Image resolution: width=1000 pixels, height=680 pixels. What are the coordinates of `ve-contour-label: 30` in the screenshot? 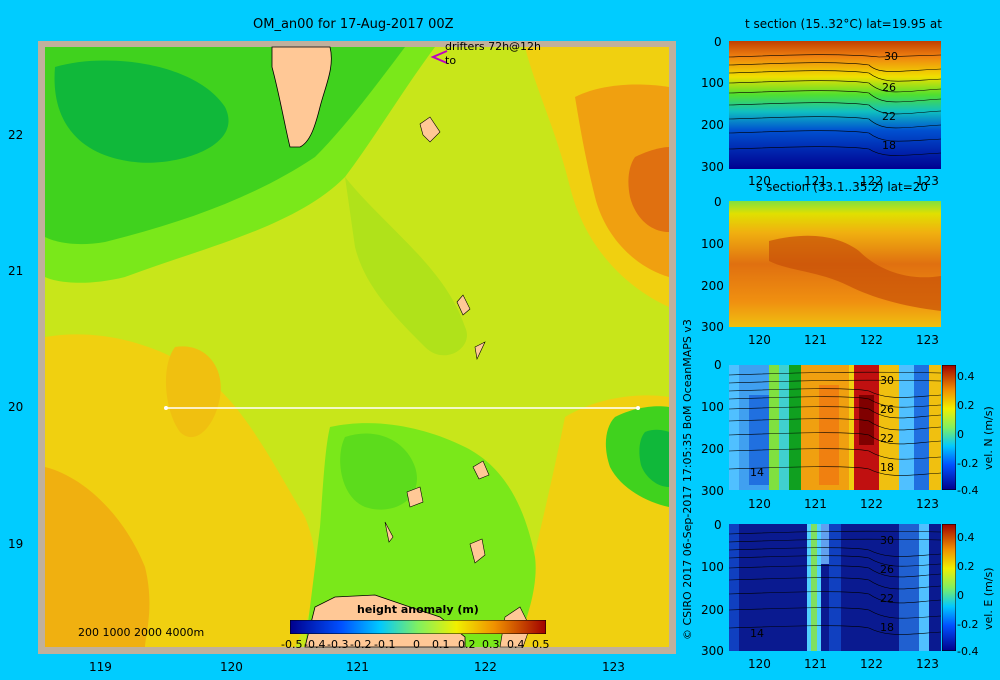 It's located at (887, 540).